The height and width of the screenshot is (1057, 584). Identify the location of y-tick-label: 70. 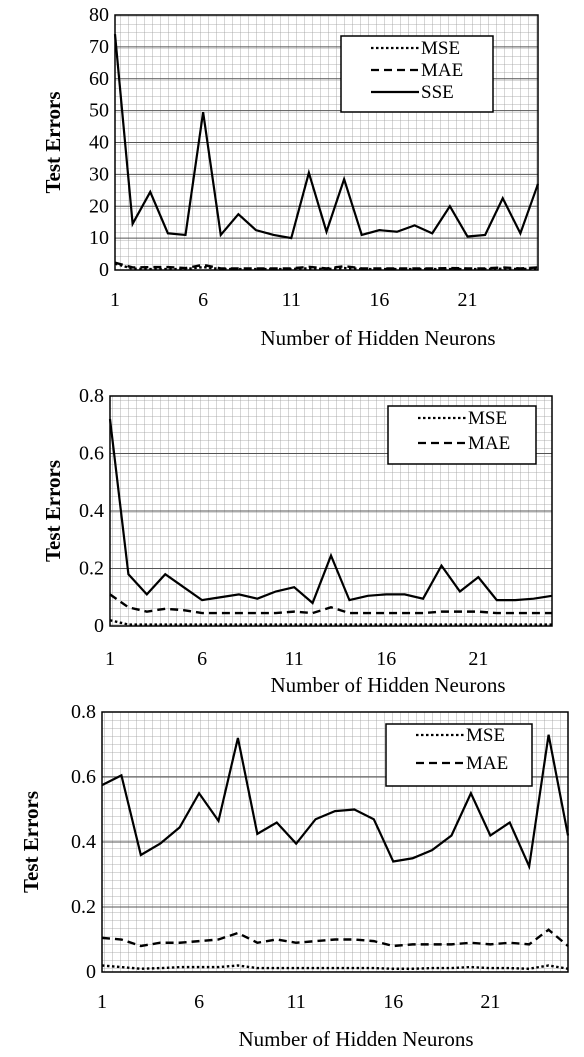
(99, 47).